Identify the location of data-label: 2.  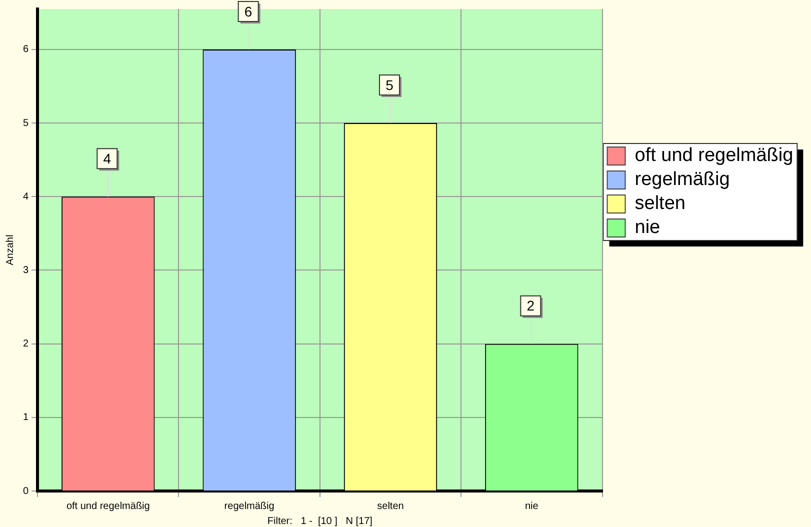
(530, 306).